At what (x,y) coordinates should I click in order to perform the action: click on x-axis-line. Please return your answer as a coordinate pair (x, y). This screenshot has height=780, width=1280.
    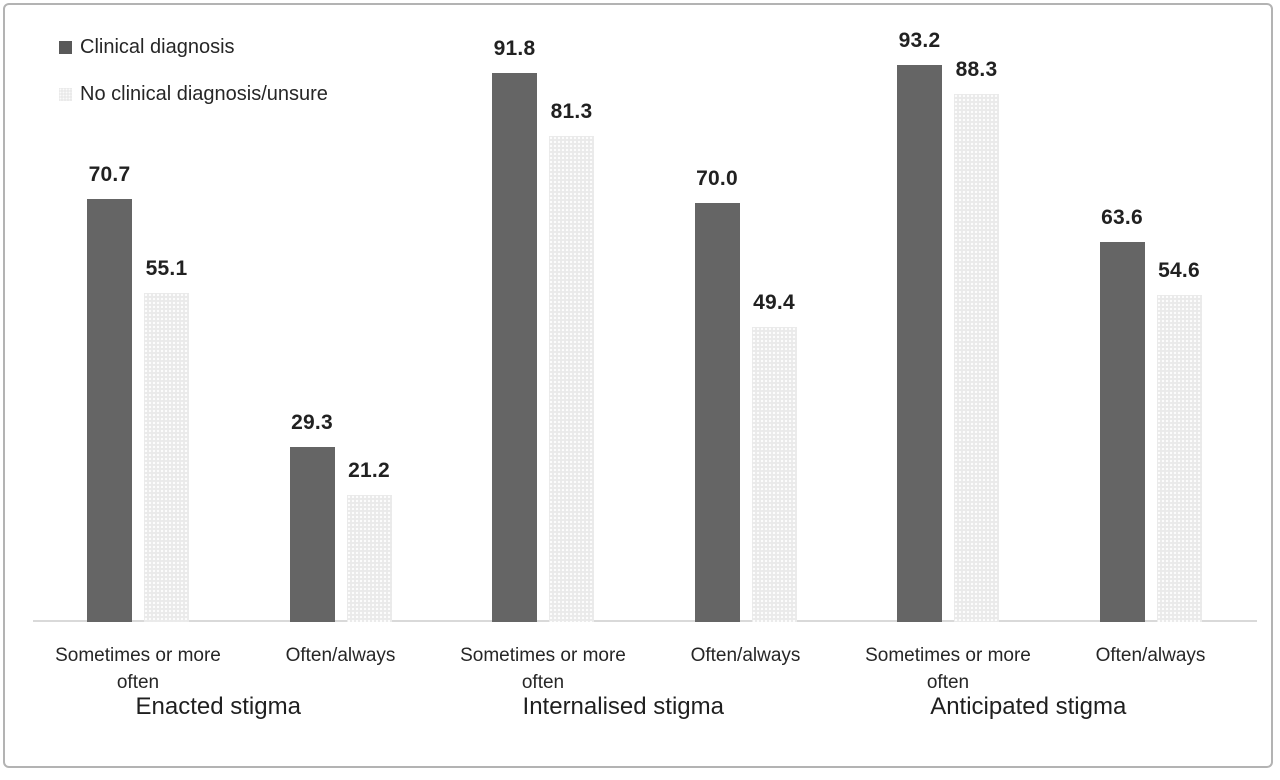
    Looking at the image, I should click on (645, 621).